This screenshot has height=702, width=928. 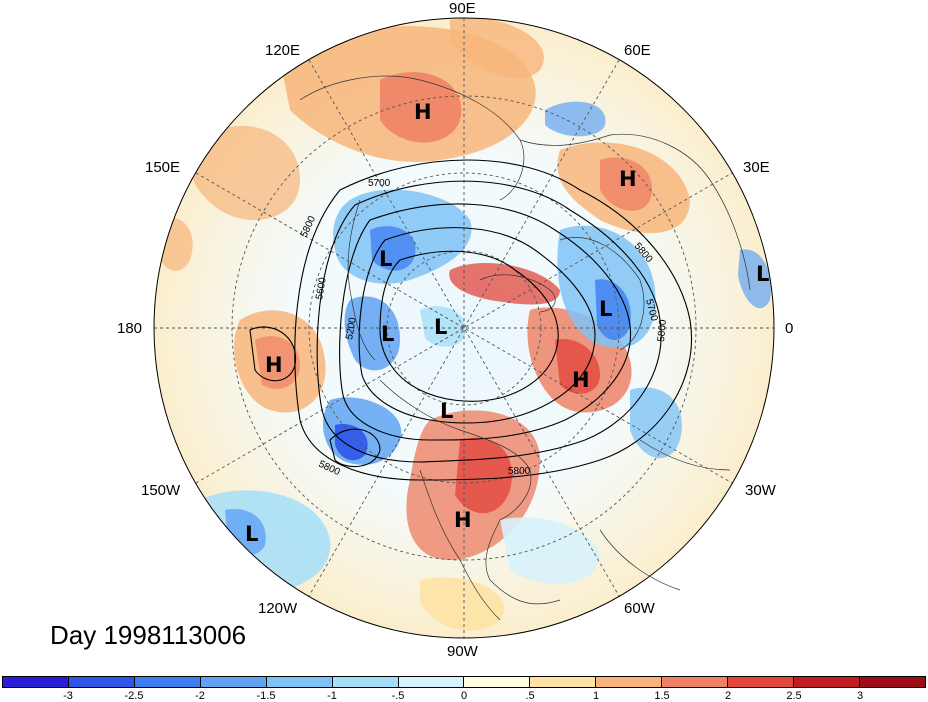 What do you see at coordinates (637, 50) in the screenshot?
I see `lon-label-60e: 60E` at bounding box center [637, 50].